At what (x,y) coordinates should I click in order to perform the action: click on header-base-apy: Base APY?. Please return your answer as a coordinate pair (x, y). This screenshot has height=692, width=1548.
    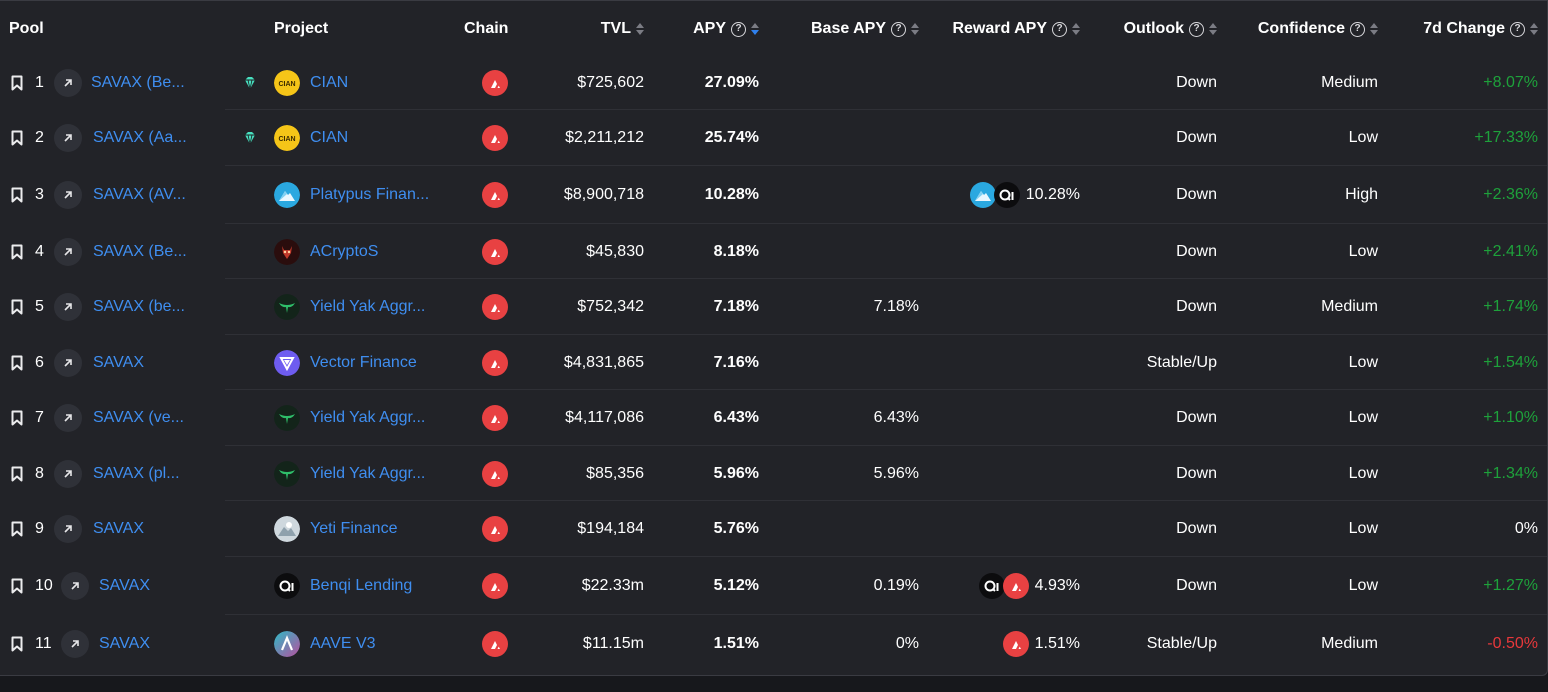
    Looking at the image, I should click on (865, 29).